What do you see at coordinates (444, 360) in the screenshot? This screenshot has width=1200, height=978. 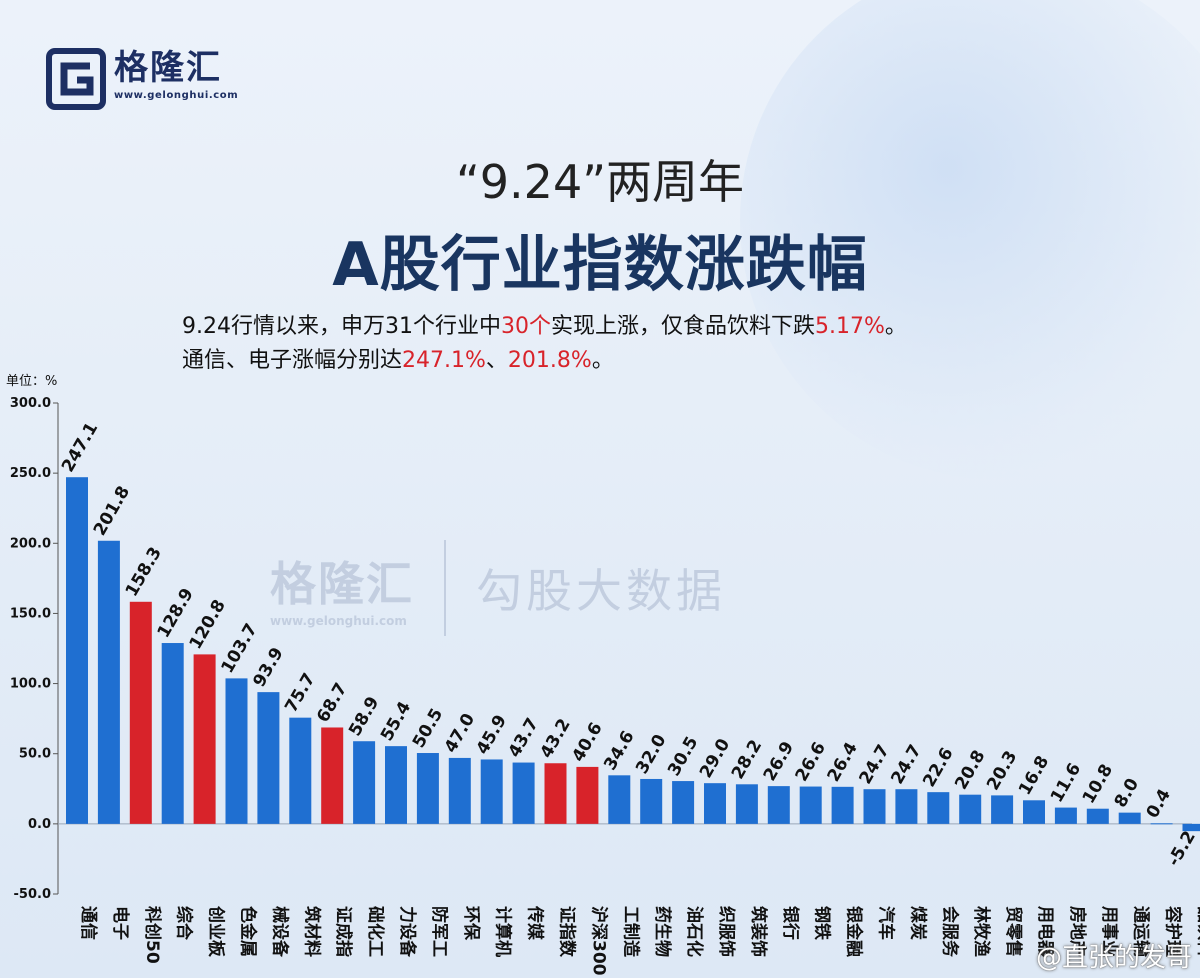 I see `description-segment: 247.1%` at bounding box center [444, 360].